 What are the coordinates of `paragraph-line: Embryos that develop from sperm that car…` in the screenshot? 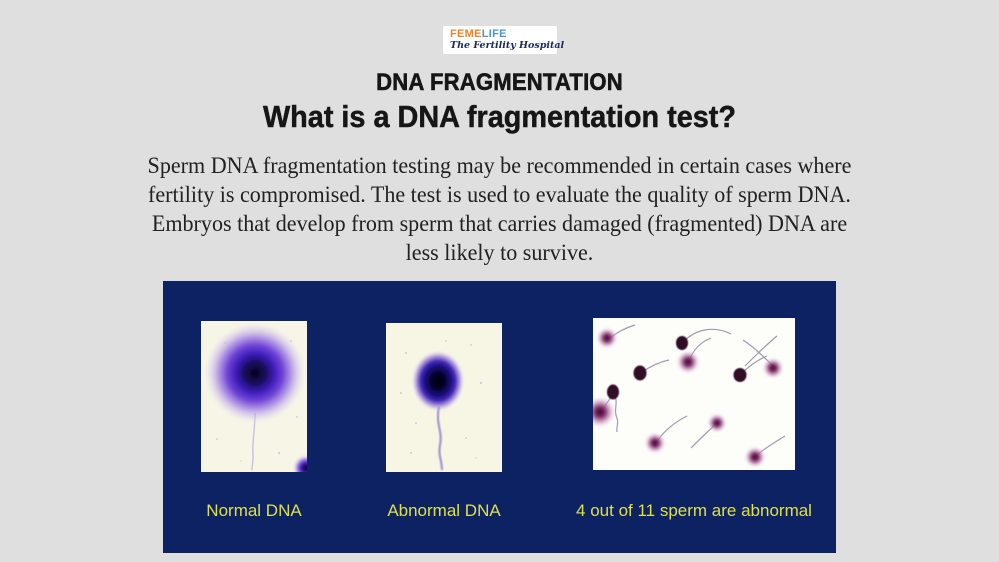 It's located at (499, 223).